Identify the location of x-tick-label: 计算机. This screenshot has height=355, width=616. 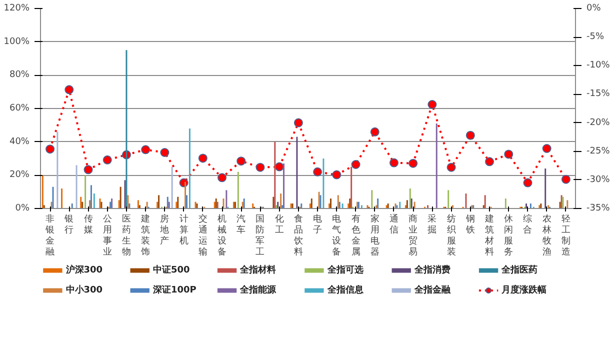
(183, 230).